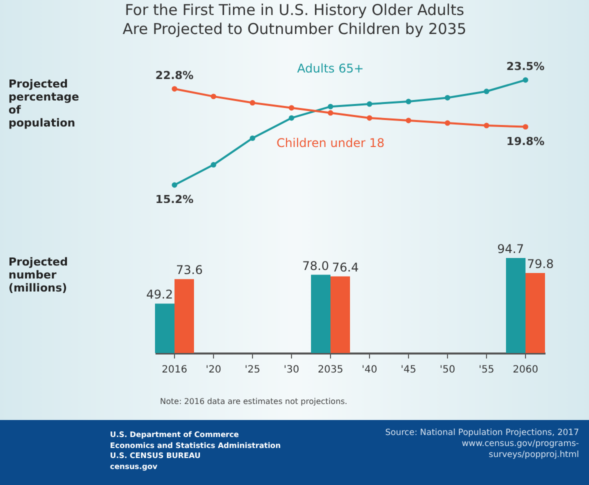  Describe the element at coordinates (44, 104) in the screenshot. I see `y-axis-title: Projected percentage of population` at that location.